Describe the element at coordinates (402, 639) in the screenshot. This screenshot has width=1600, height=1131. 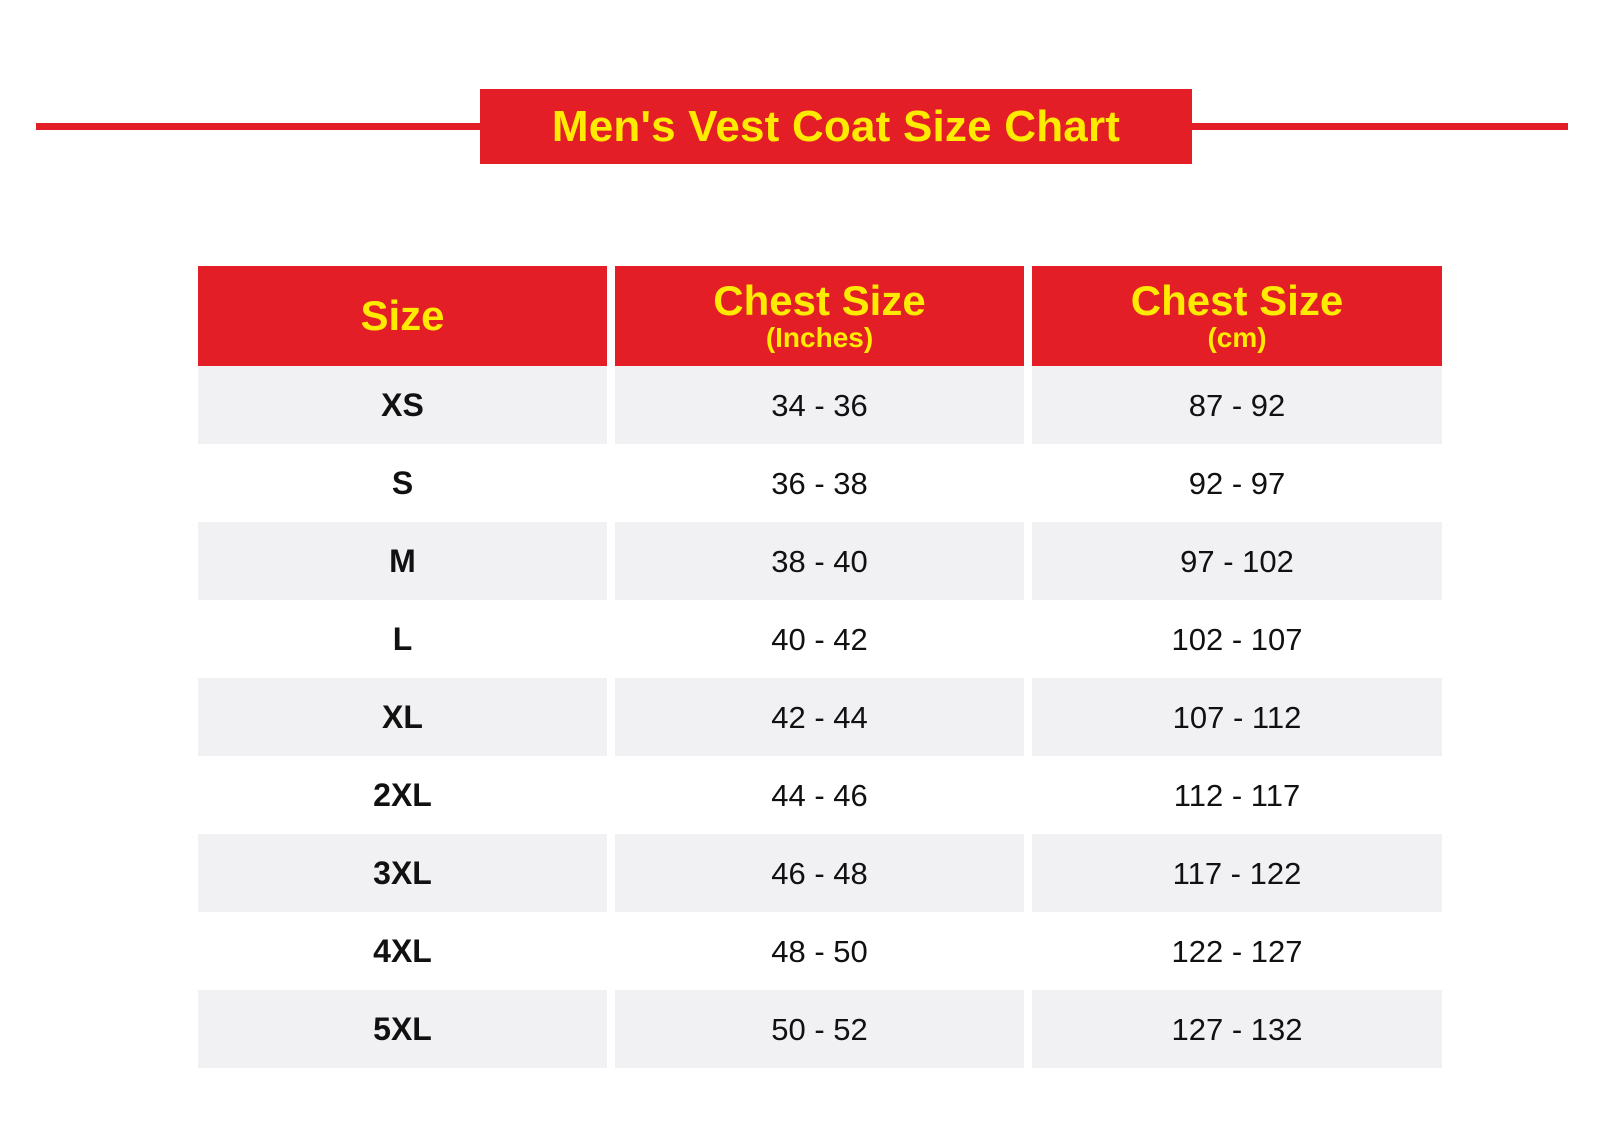
I see `size-cell: L` at that location.